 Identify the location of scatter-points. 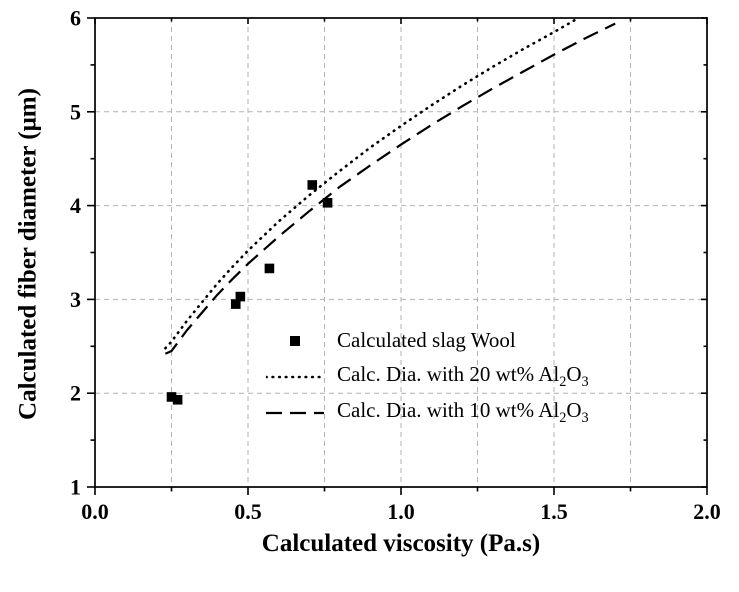
(249, 292).